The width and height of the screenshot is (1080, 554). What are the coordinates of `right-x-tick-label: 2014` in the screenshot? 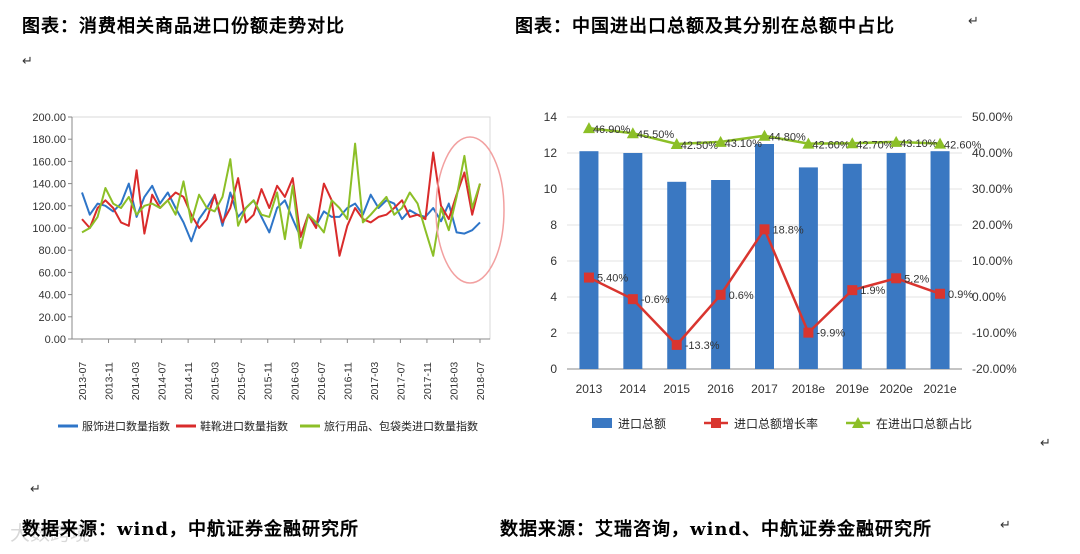 It's located at (632, 389).